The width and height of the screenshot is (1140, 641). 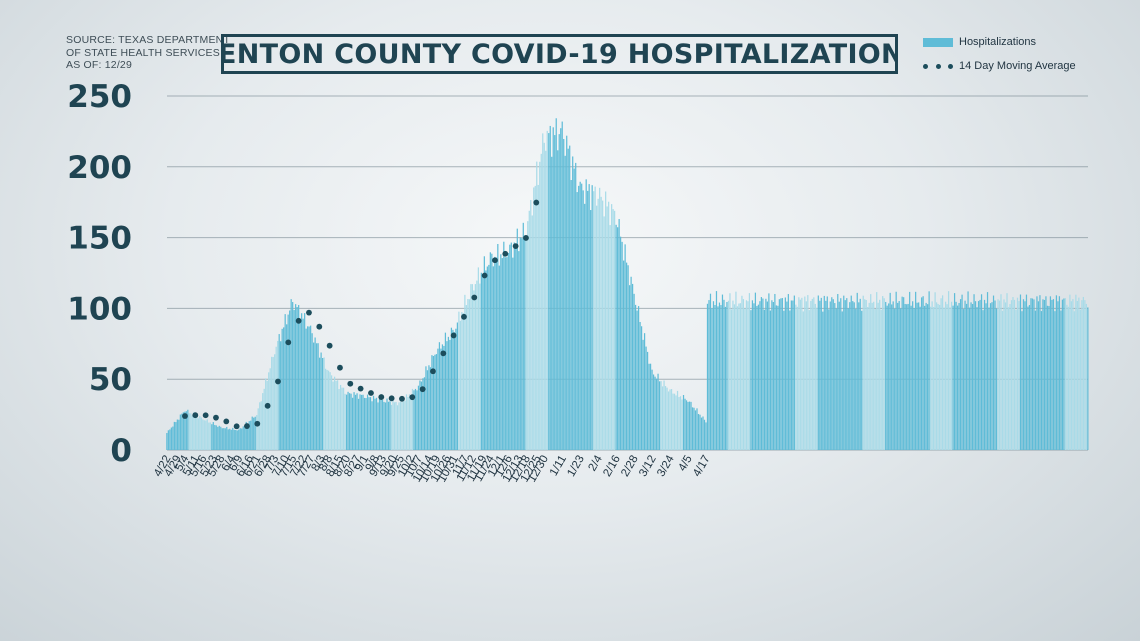 I want to click on x-tick-label: 2/16, so click(x=612, y=466).